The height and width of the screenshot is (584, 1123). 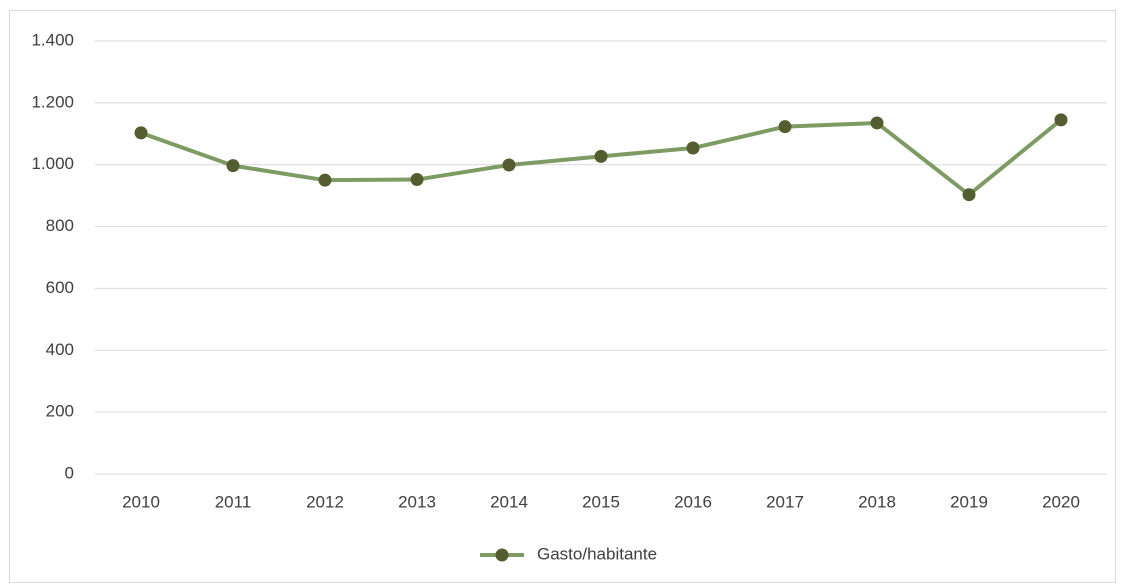 What do you see at coordinates (60, 287) in the screenshot?
I see `y-tick-label: 600` at bounding box center [60, 287].